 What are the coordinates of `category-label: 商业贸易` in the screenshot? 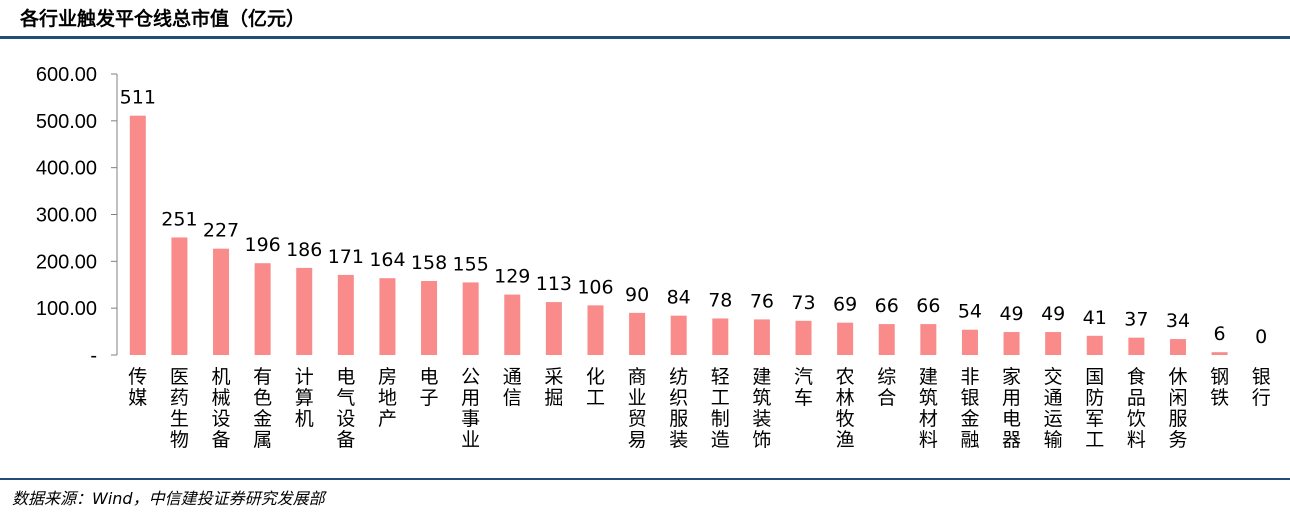 It's located at (637, 408).